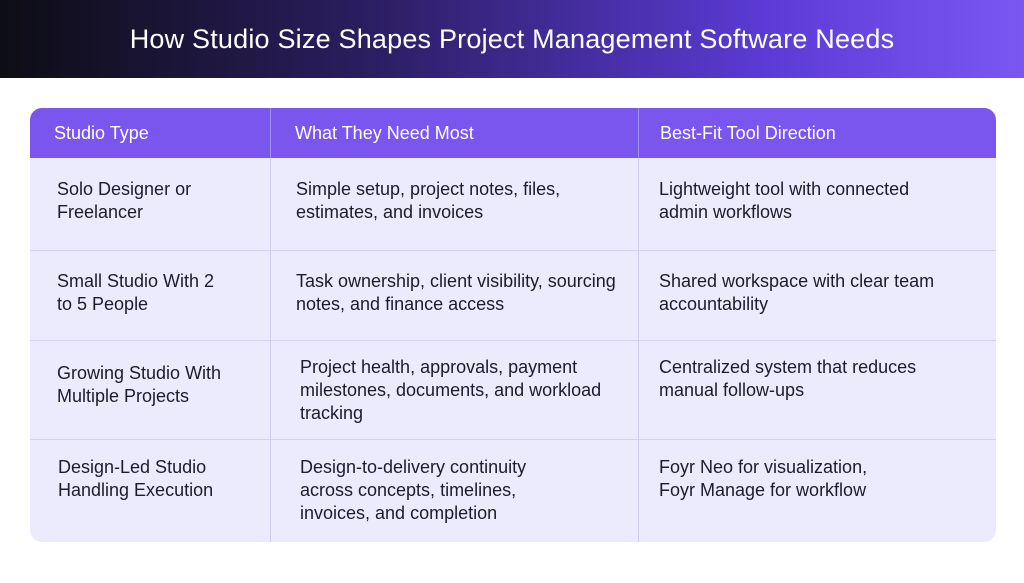  I want to click on table-cell-studio-type: Growing Studio With Multiple Projects, so click(139, 384).